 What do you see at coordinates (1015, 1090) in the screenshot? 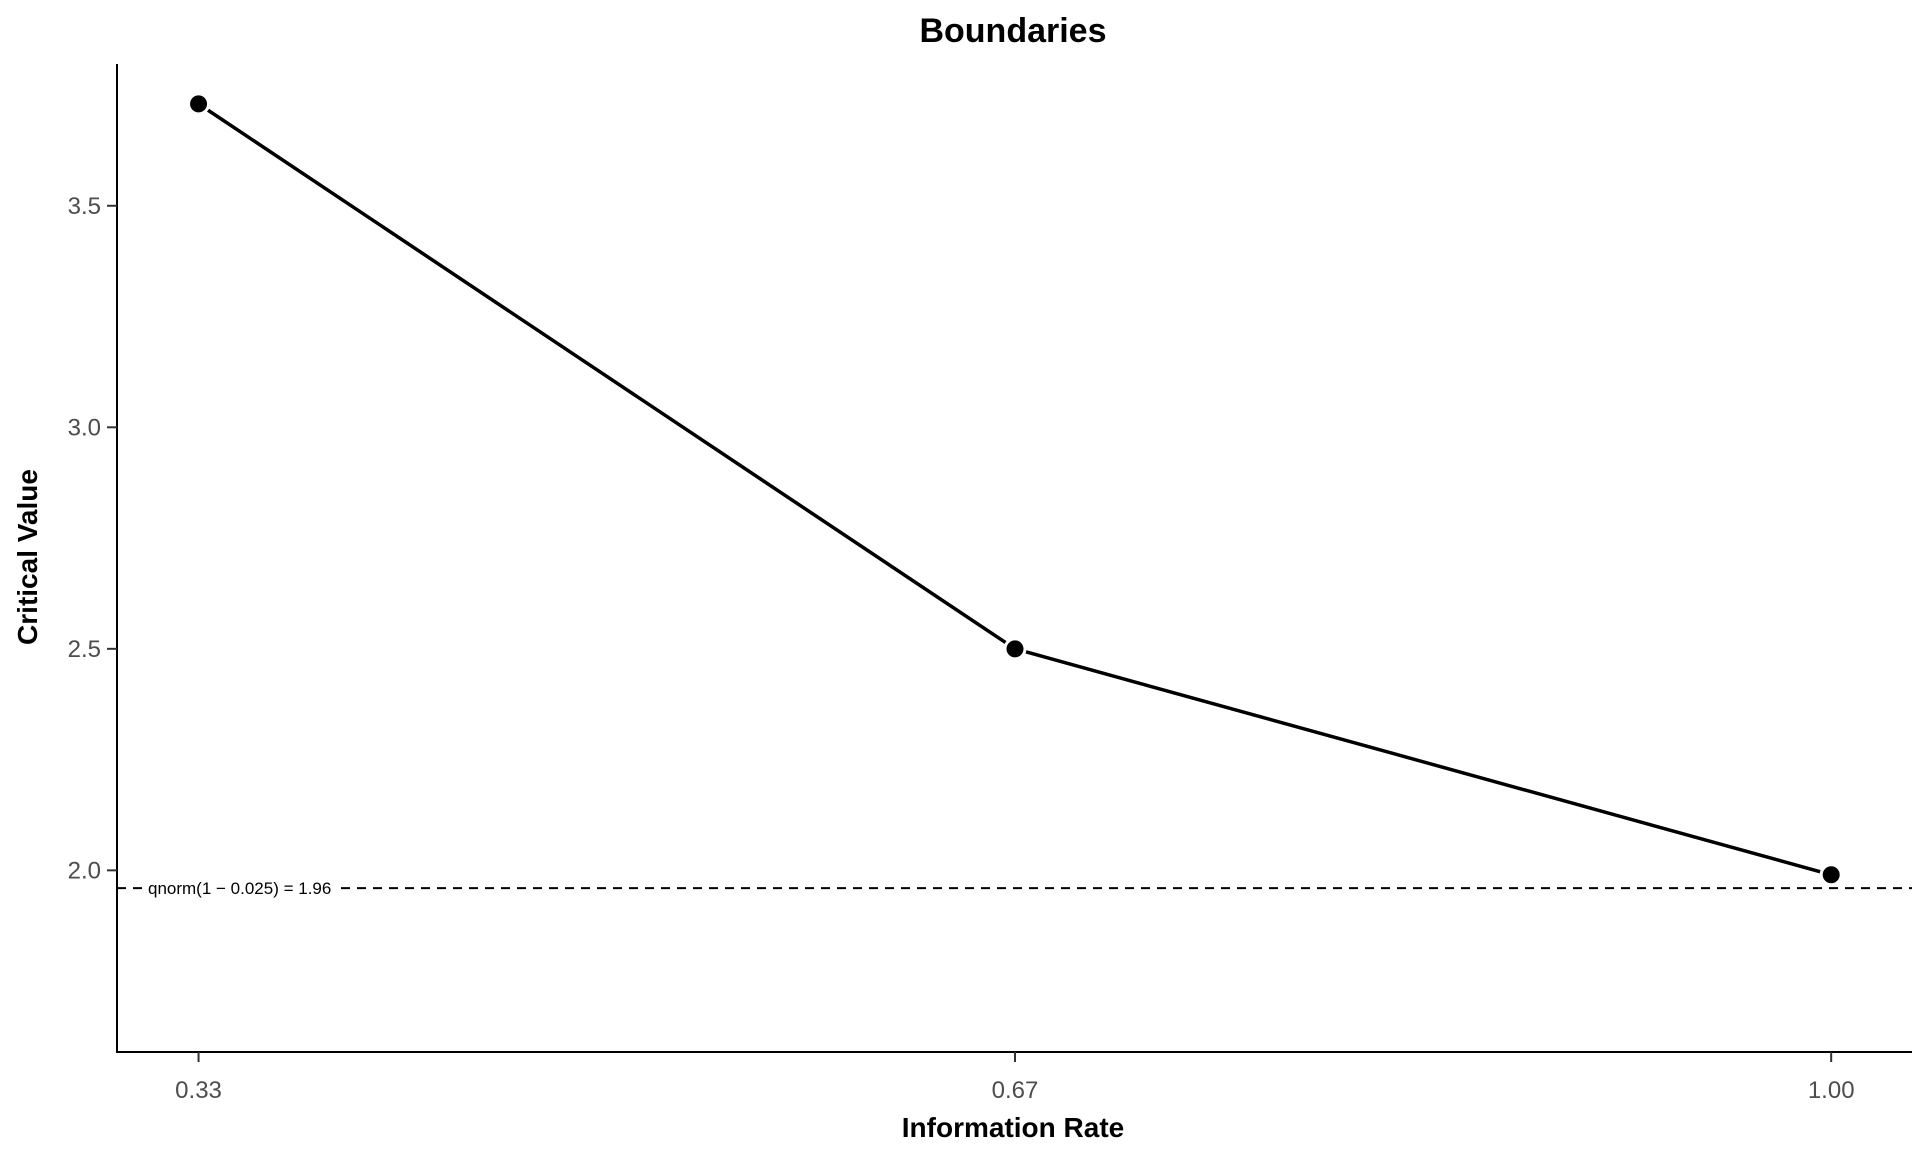
I see `x-tick-label: 0.67` at bounding box center [1015, 1090].